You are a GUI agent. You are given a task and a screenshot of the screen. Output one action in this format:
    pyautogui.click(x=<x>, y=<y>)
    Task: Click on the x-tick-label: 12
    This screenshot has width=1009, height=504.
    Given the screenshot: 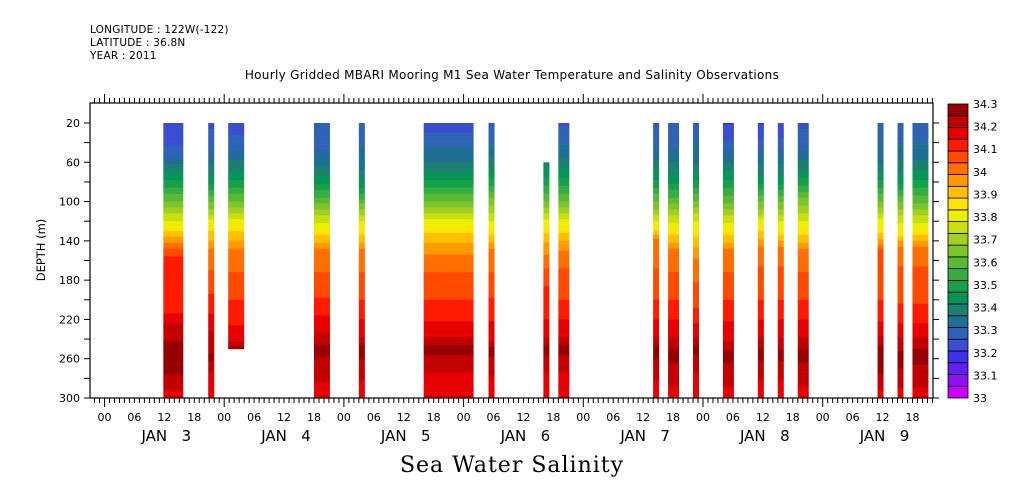 What is the action you would take?
    pyautogui.click(x=404, y=417)
    